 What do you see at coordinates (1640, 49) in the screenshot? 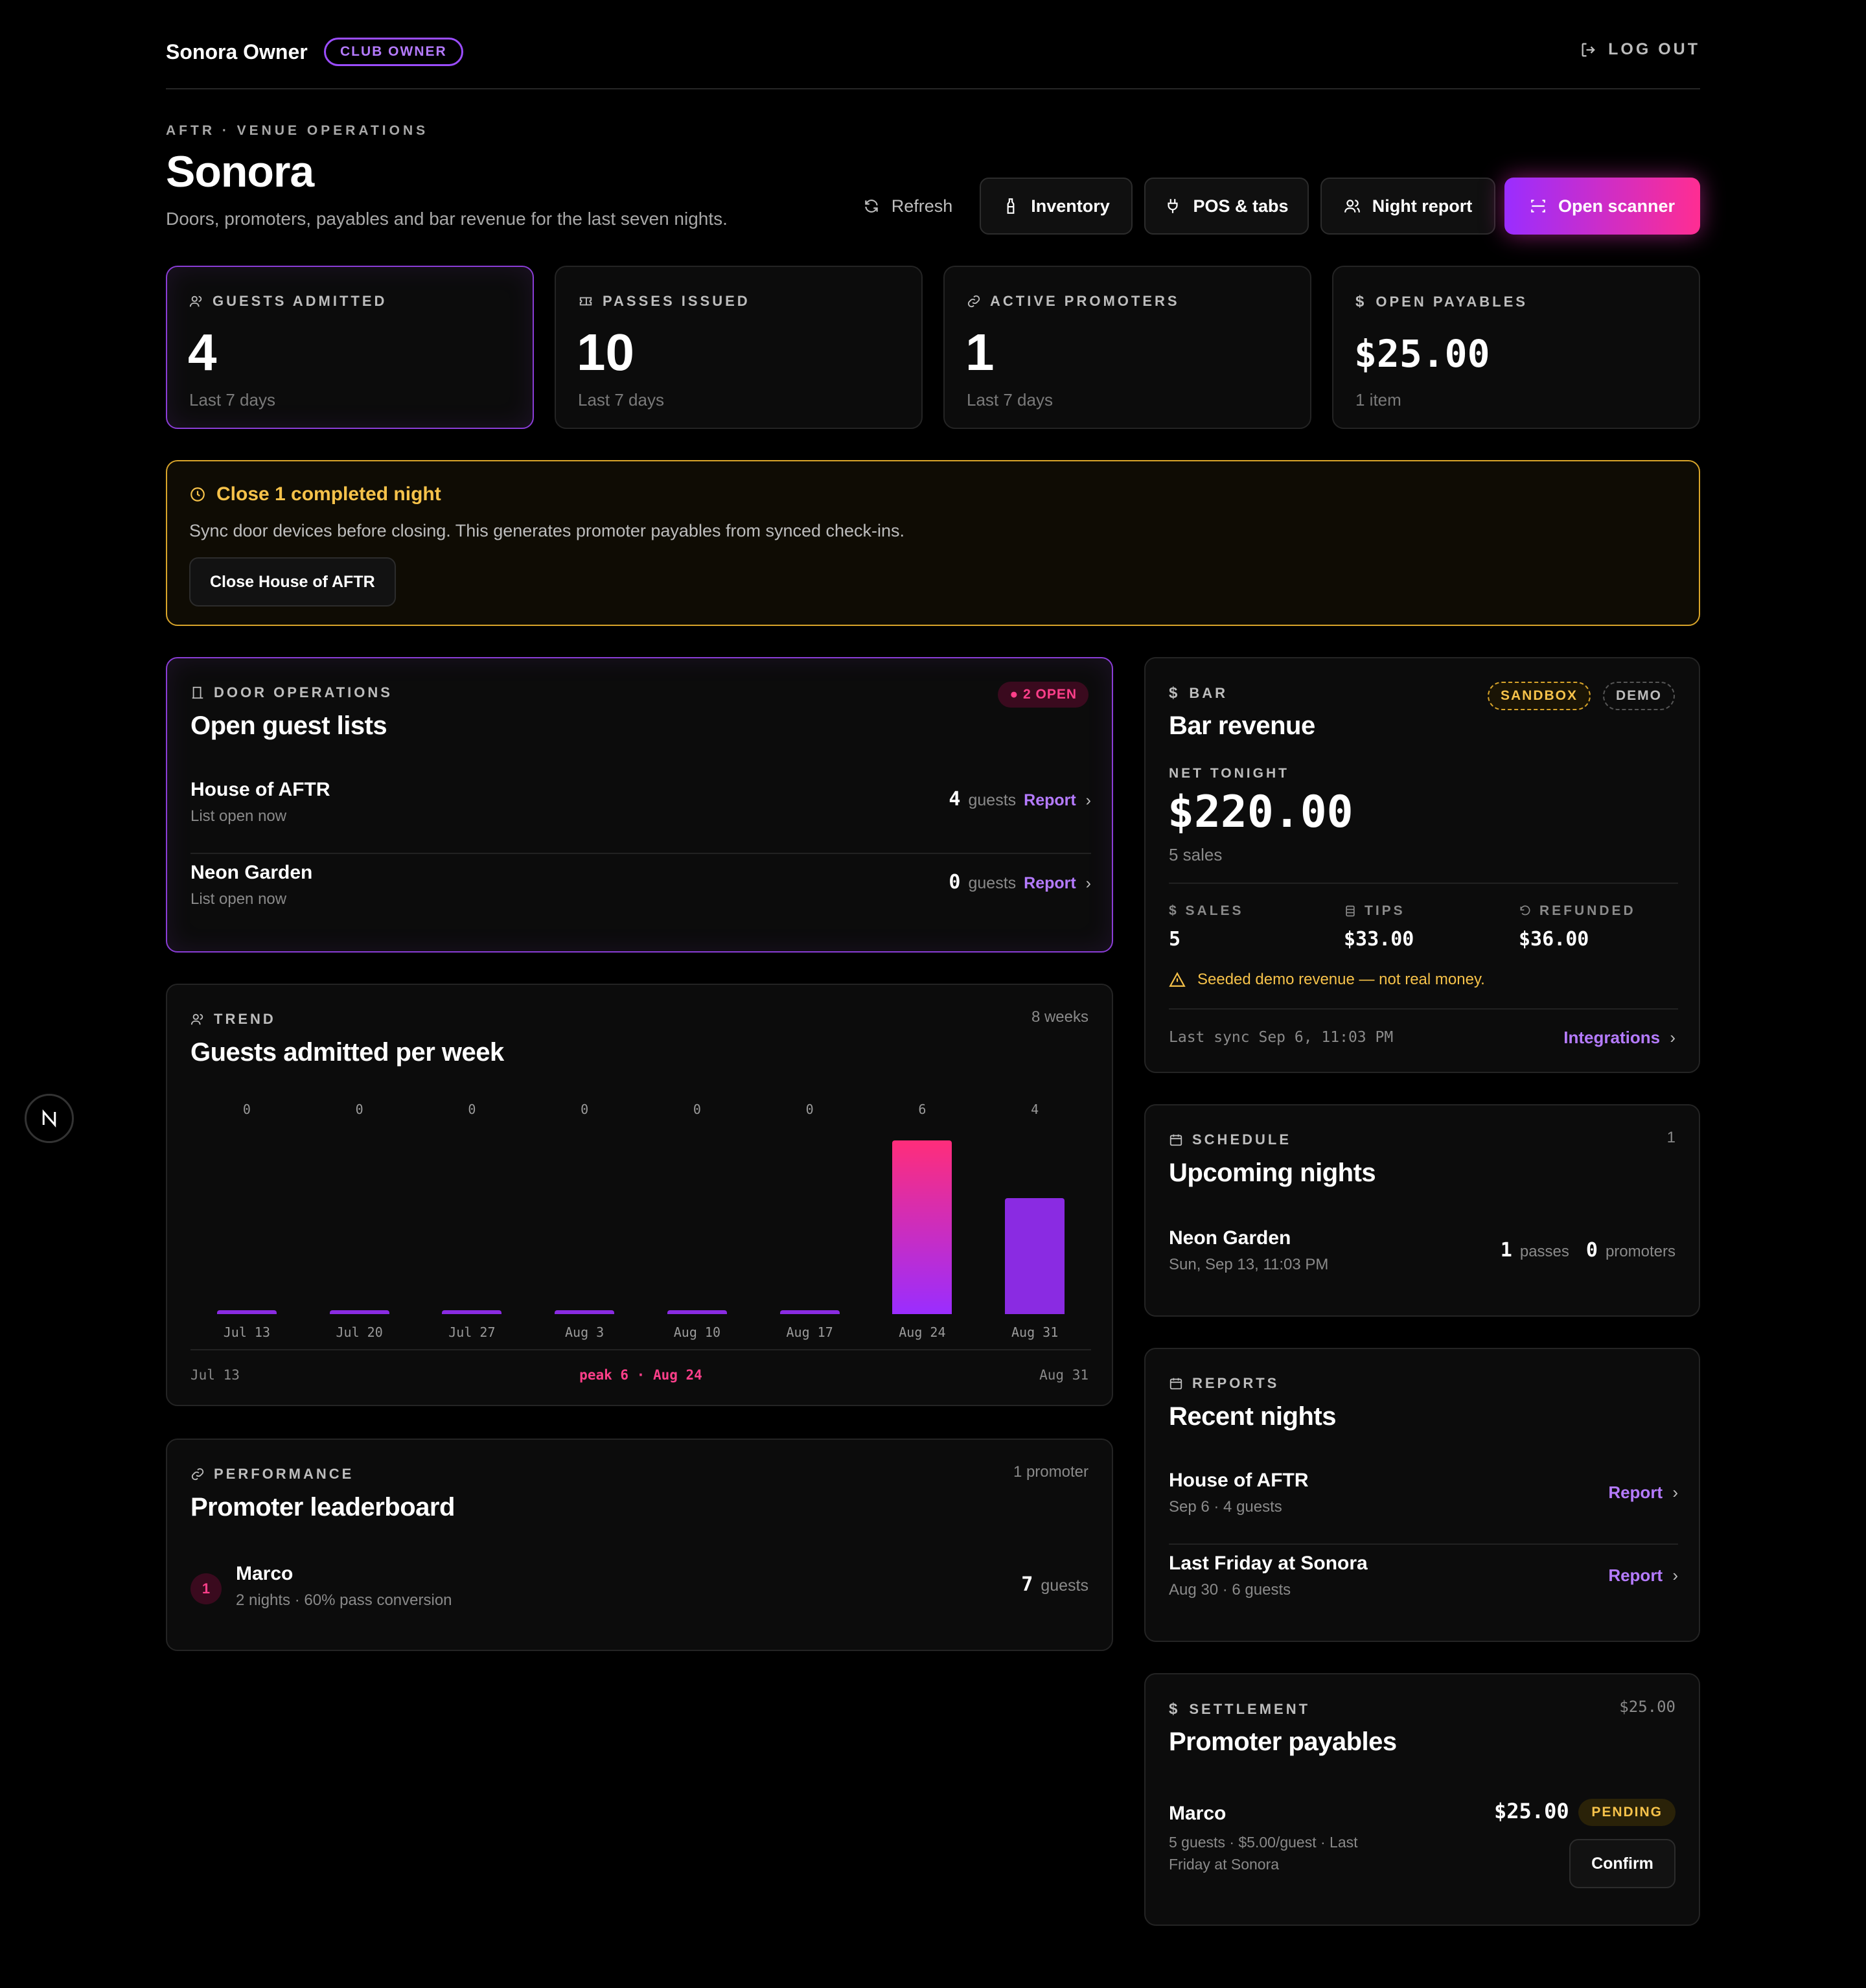
I see `logout-button: LOG OUT` at bounding box center [1640, 49].